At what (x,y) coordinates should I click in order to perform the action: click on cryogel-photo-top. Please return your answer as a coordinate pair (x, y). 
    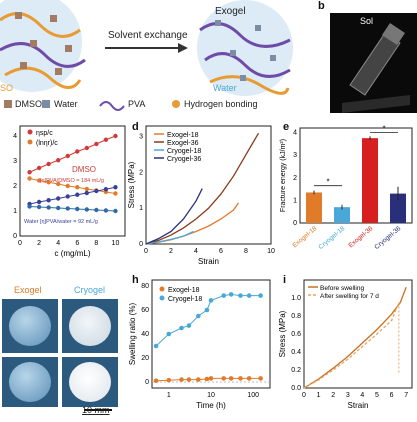
    Looking at the image, I should click on (90, 326).